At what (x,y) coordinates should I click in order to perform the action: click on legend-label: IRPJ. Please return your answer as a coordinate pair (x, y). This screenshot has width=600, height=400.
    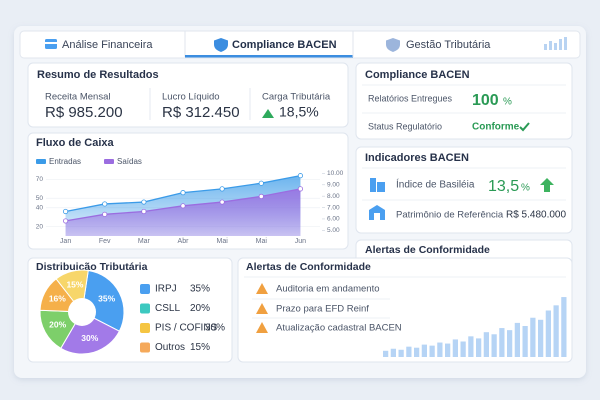
    Looking at the image, I should click on (166, 289).